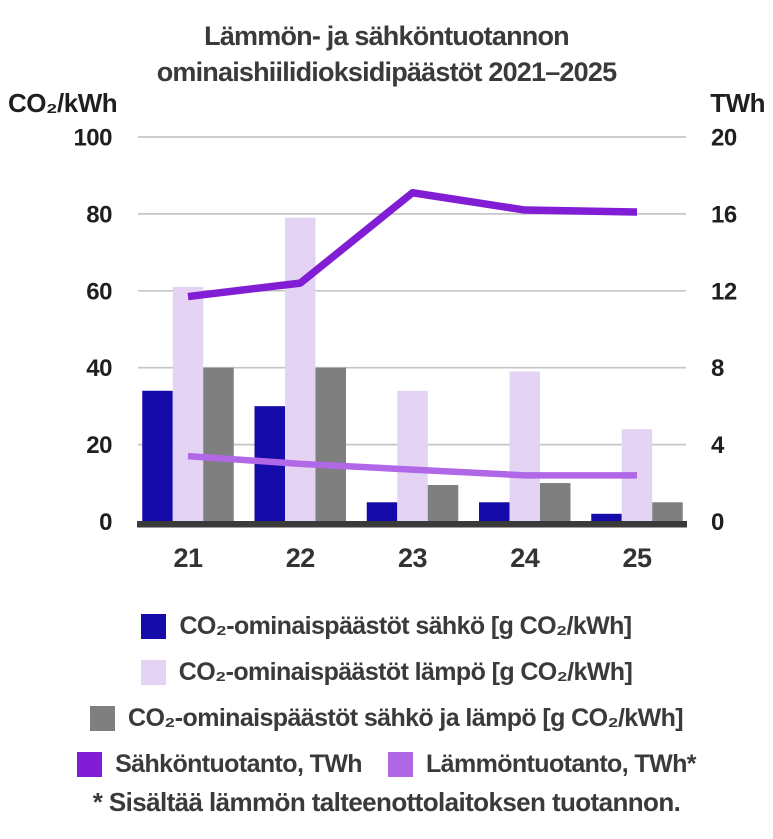 This screenshot has height=839, width=773. I want to click on left-axis-unit-label: CO₂/kWh, so click(63, 103).